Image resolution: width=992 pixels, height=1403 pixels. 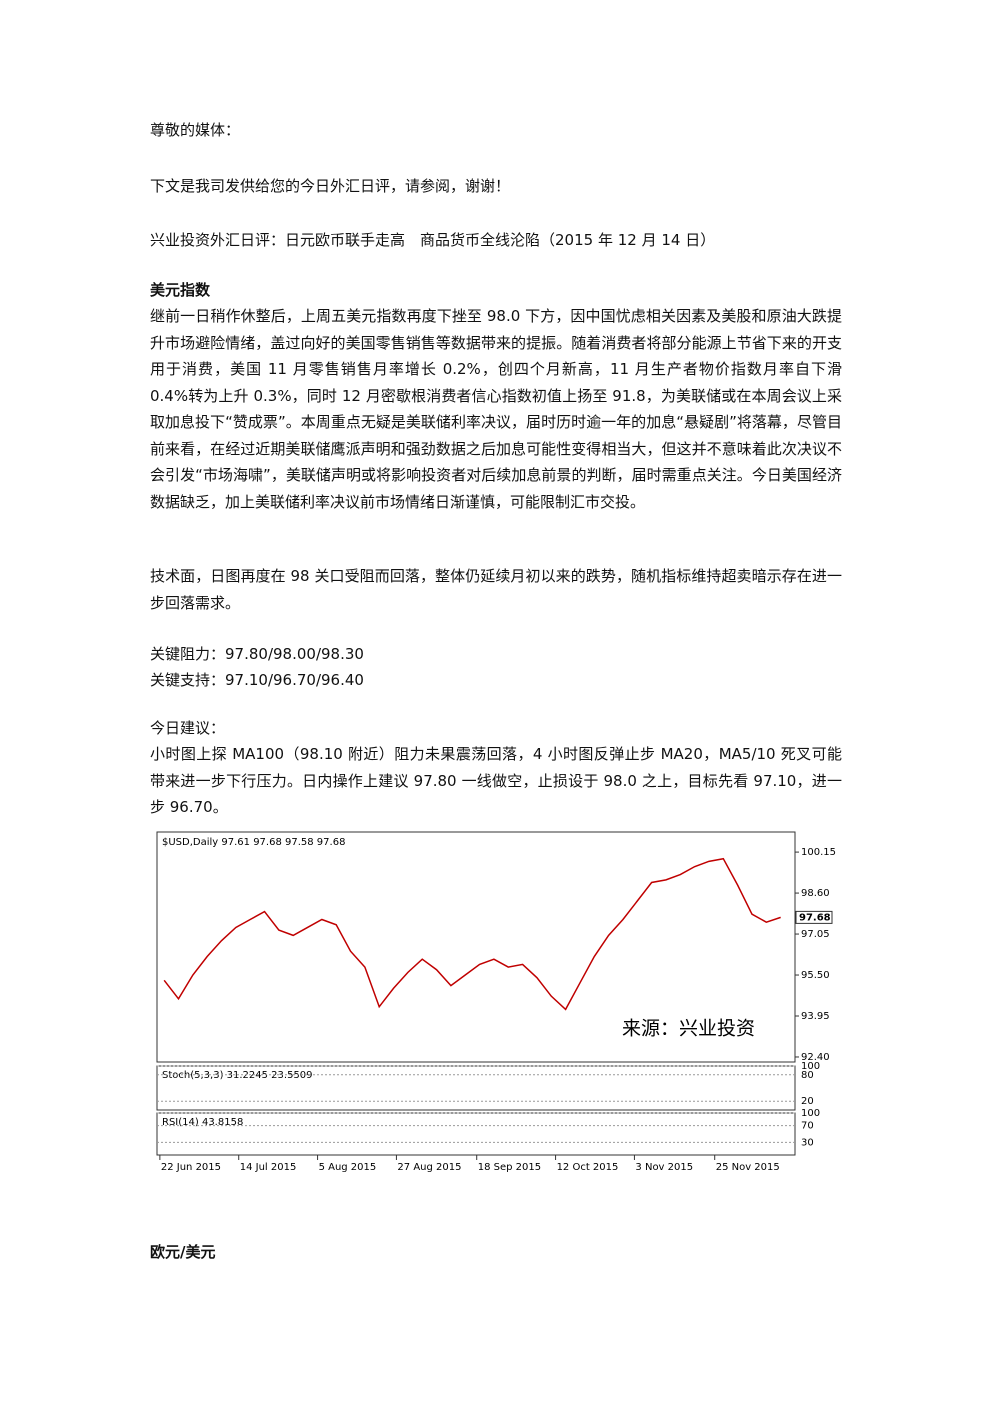 What do you see at coordinates (195, 130) in the screenshot?
I see `greeting: 尊敬的媒体：` at bounding box center [195, 130].